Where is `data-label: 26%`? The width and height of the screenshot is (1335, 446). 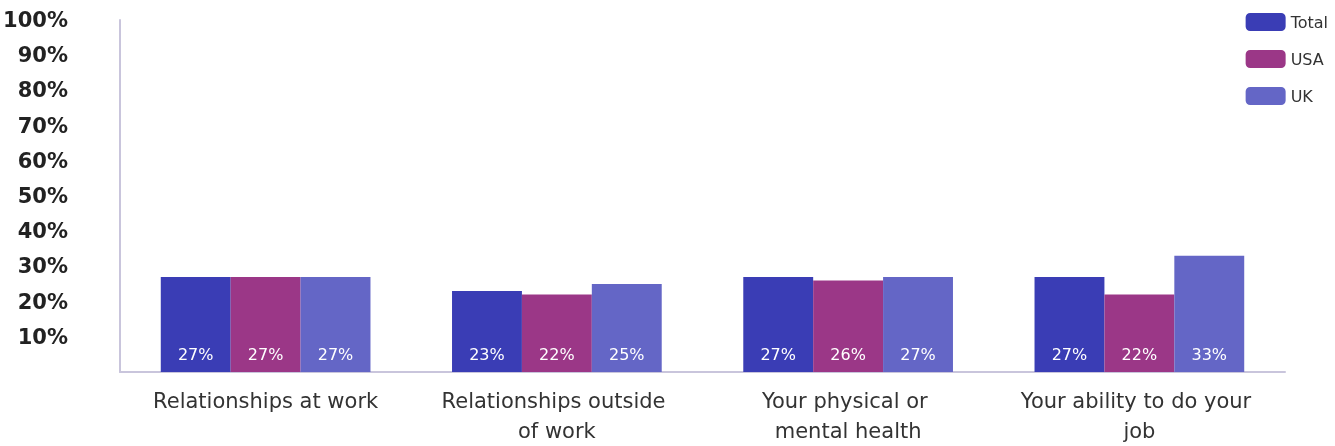 data-label: 26% is located at coordinates (848, 354).